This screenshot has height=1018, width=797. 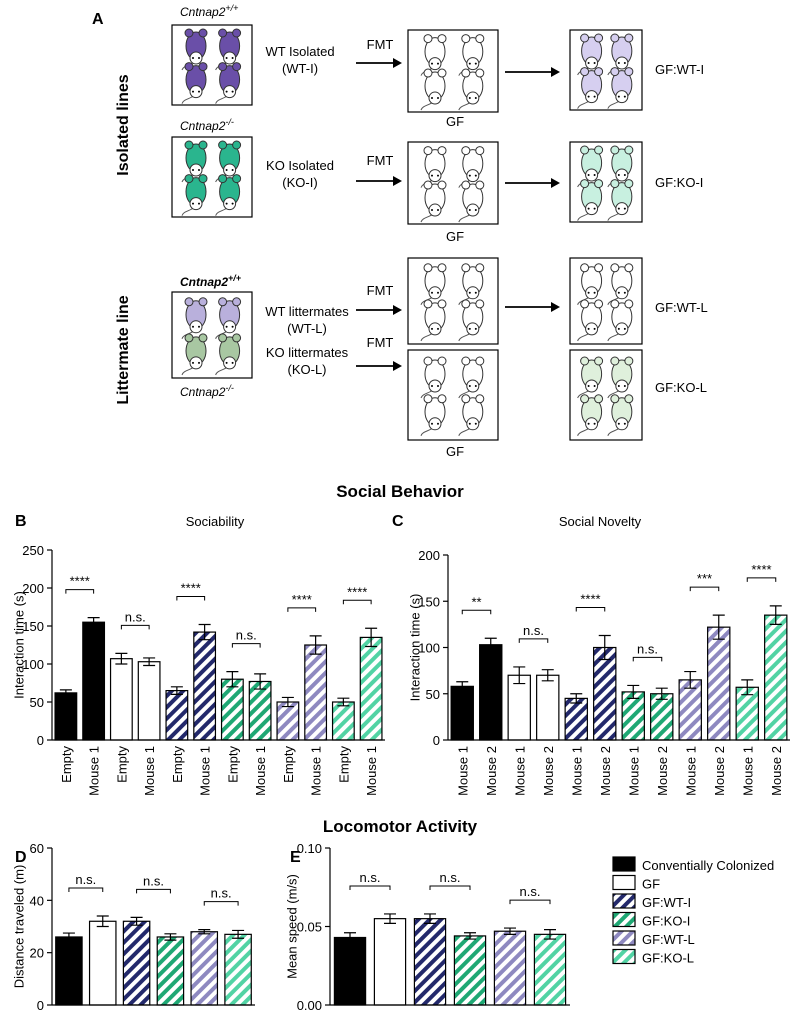 What do you see at coordinates (40, 740) in the screenshot?
I see `y-tick-label: 0` at bounding box center [40, 740].